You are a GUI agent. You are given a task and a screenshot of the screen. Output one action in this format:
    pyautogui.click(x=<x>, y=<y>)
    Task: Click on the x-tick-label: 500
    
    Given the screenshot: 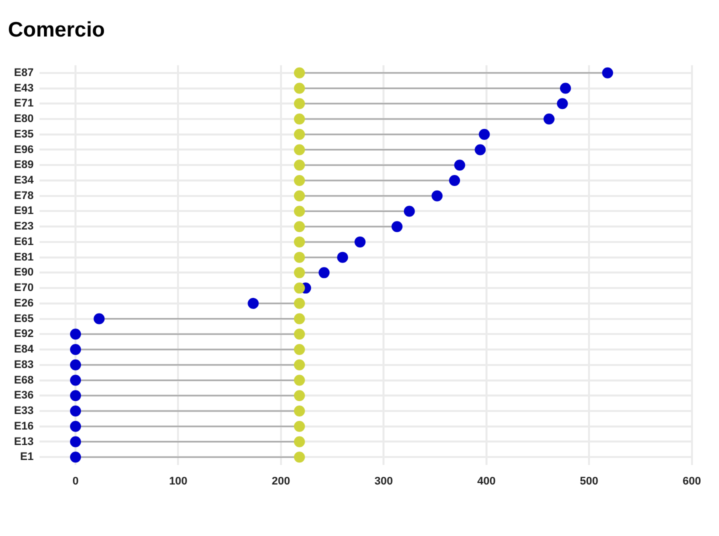 What is the action you would take?
    pyautogui.click(x=589, y=481)
    